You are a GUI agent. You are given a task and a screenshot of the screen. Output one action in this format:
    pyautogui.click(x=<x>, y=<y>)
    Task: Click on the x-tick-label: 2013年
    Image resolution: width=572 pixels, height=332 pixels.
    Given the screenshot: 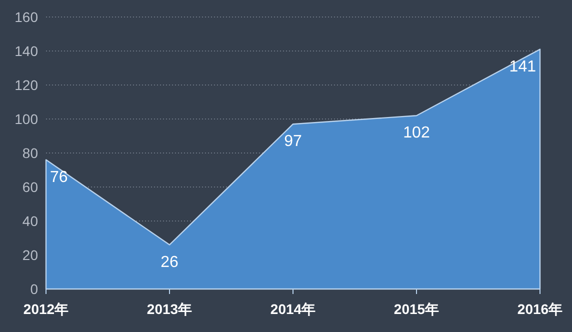 What is the action you would take?
    pyautogui.click(x=169, y=309)
    